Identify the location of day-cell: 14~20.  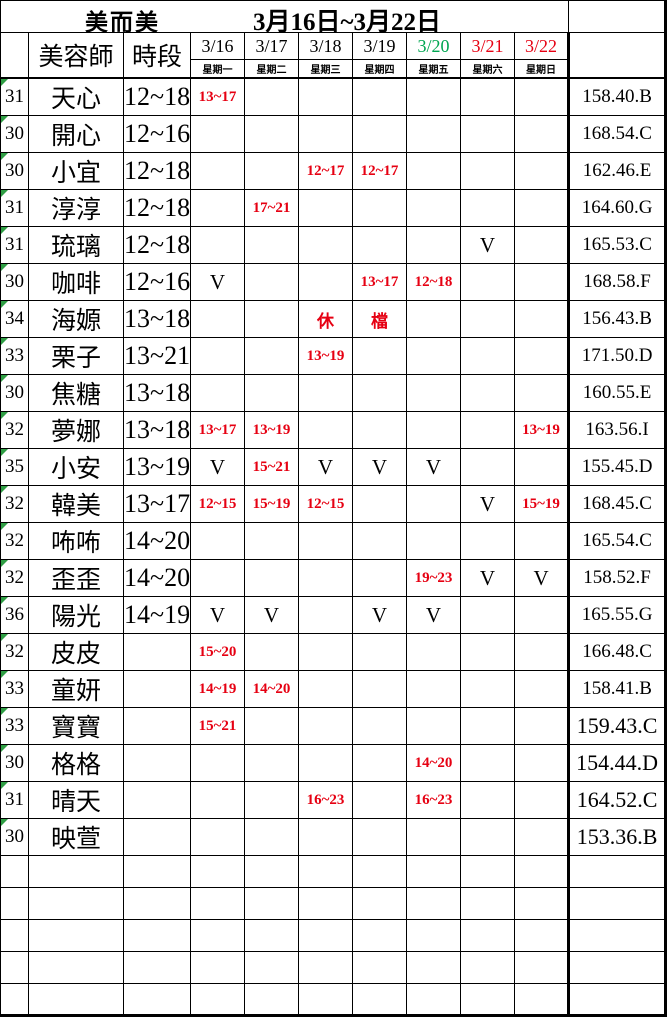
(271, 689).